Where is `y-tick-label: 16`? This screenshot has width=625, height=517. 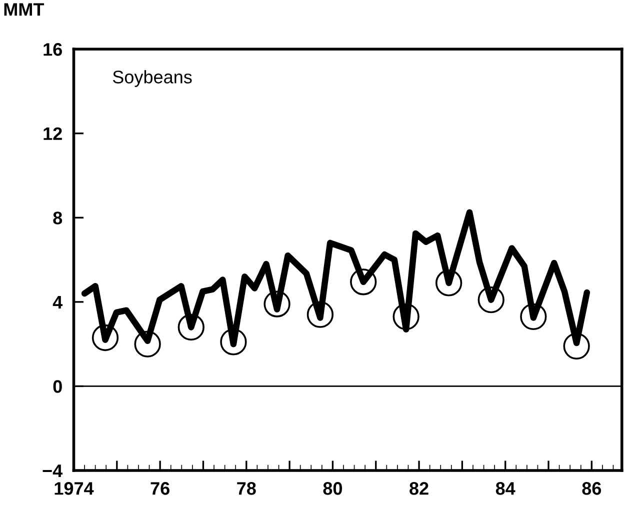 y-tick-label: 16 is located at coordinates (53, 49).